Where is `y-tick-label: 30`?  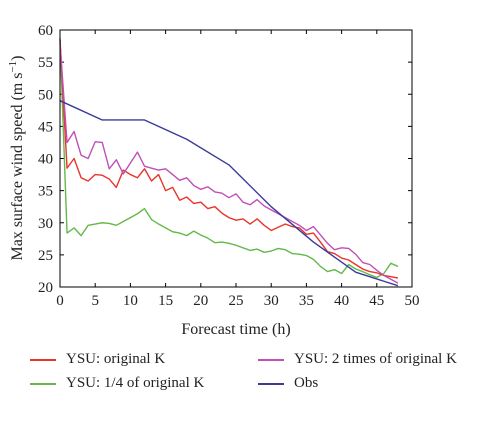 y-tick-label: 30 is located at coordinates (45, 224).